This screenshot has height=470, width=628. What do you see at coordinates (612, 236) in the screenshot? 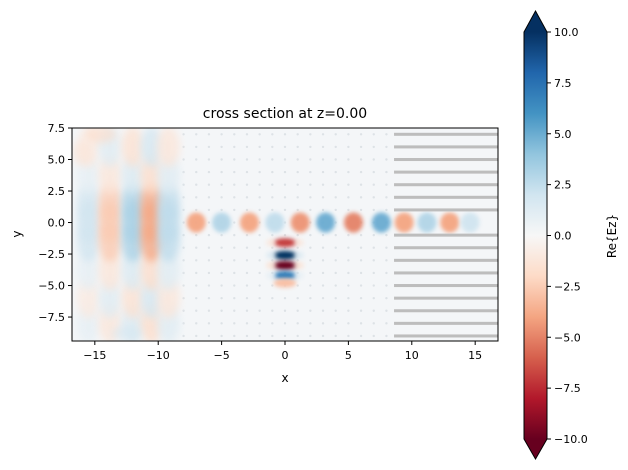
I see `colorbar-label: Re{Ez}` at bounding box center [612, 236].